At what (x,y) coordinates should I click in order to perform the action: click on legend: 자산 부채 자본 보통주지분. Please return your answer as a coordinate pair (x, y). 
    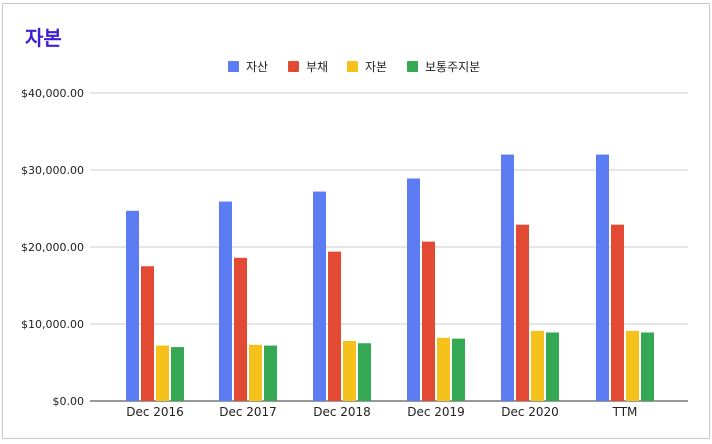
    Looking at the image, I should click on (354, 67).